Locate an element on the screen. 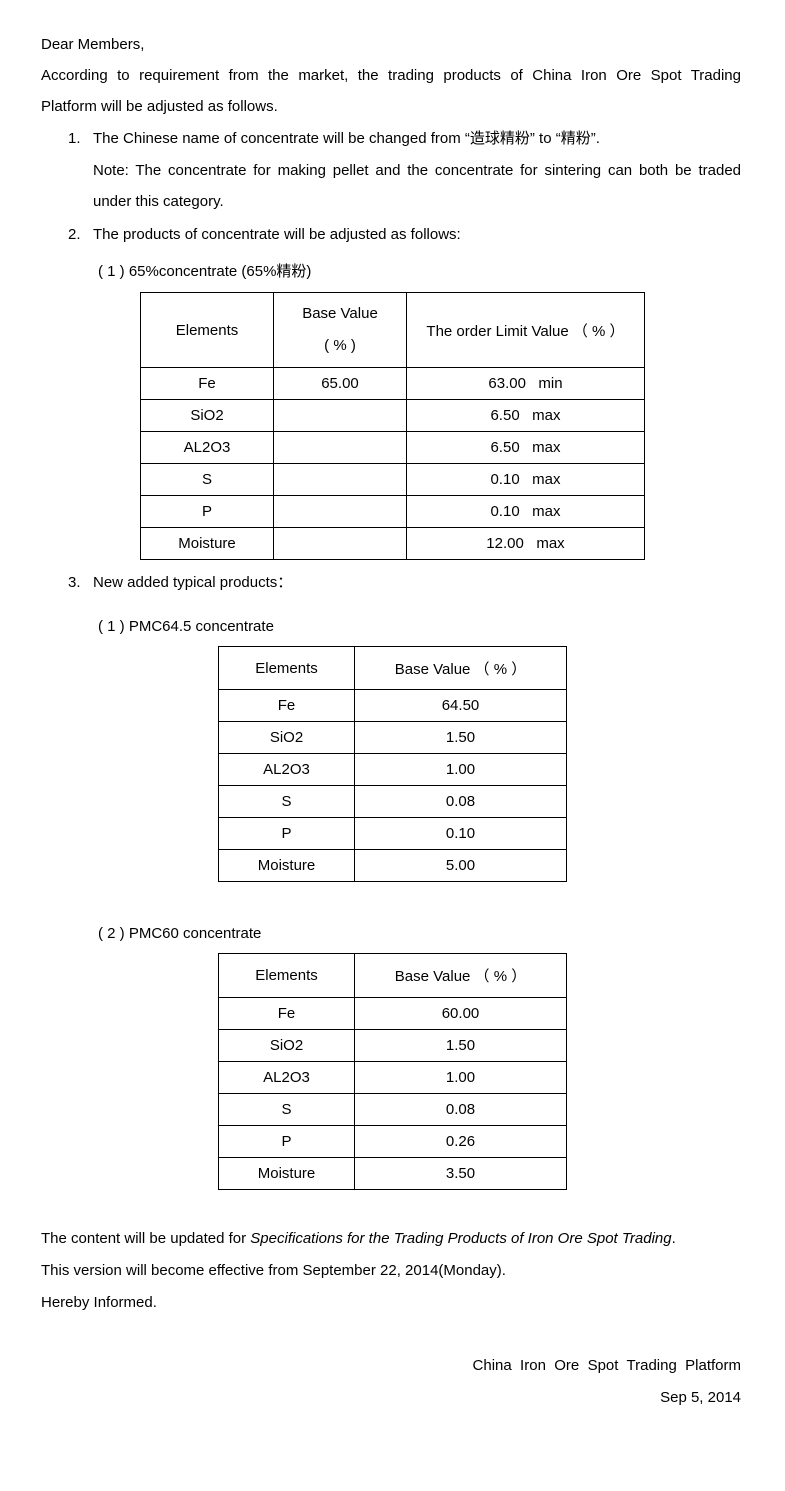 This screenshot has height=1491, width=785. table-row: Moisture 5.00 is located at coordinates (392, 865).